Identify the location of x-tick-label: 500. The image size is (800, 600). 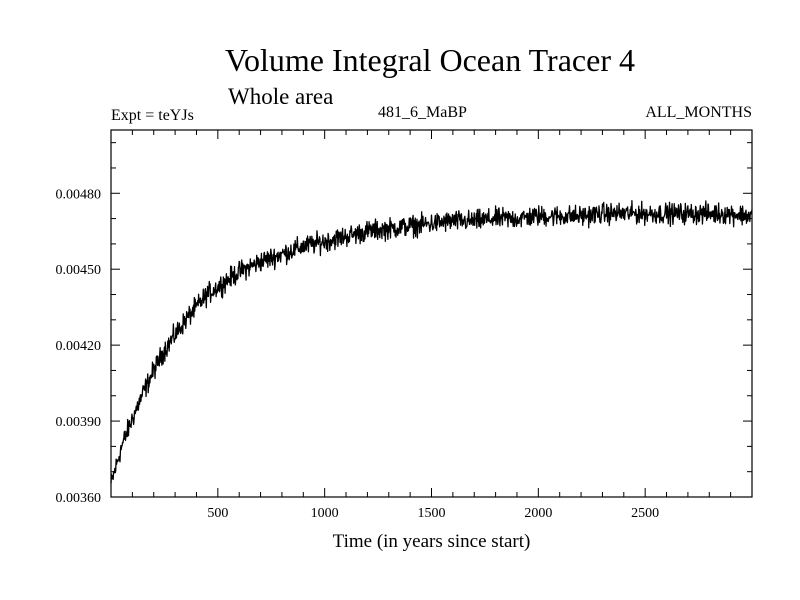
(217, 513).